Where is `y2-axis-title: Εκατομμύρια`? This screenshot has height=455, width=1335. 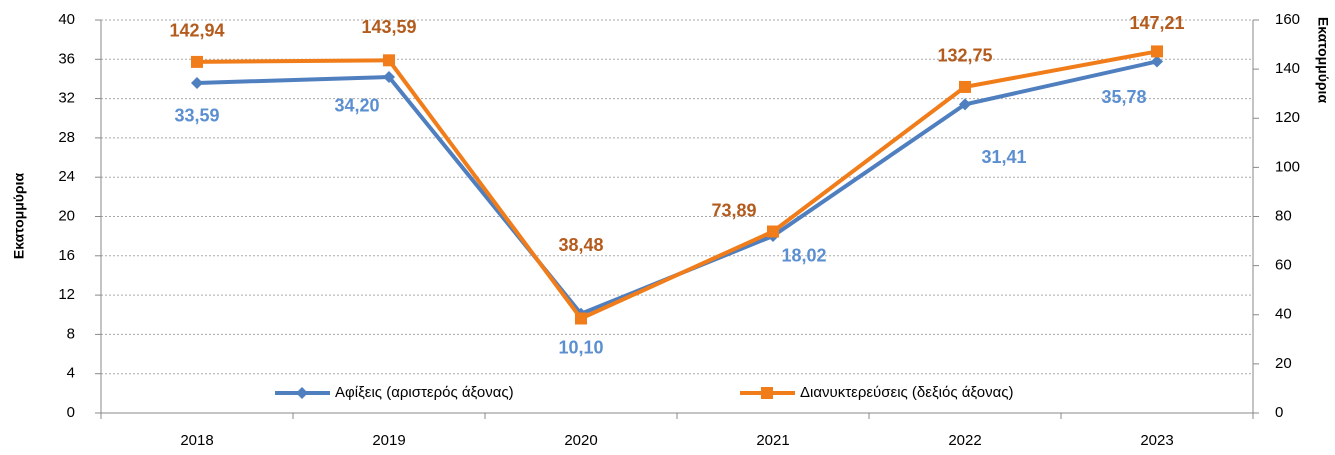
y2-axis-title: Εκατομμύρια is located at coordinates (1323, 60).